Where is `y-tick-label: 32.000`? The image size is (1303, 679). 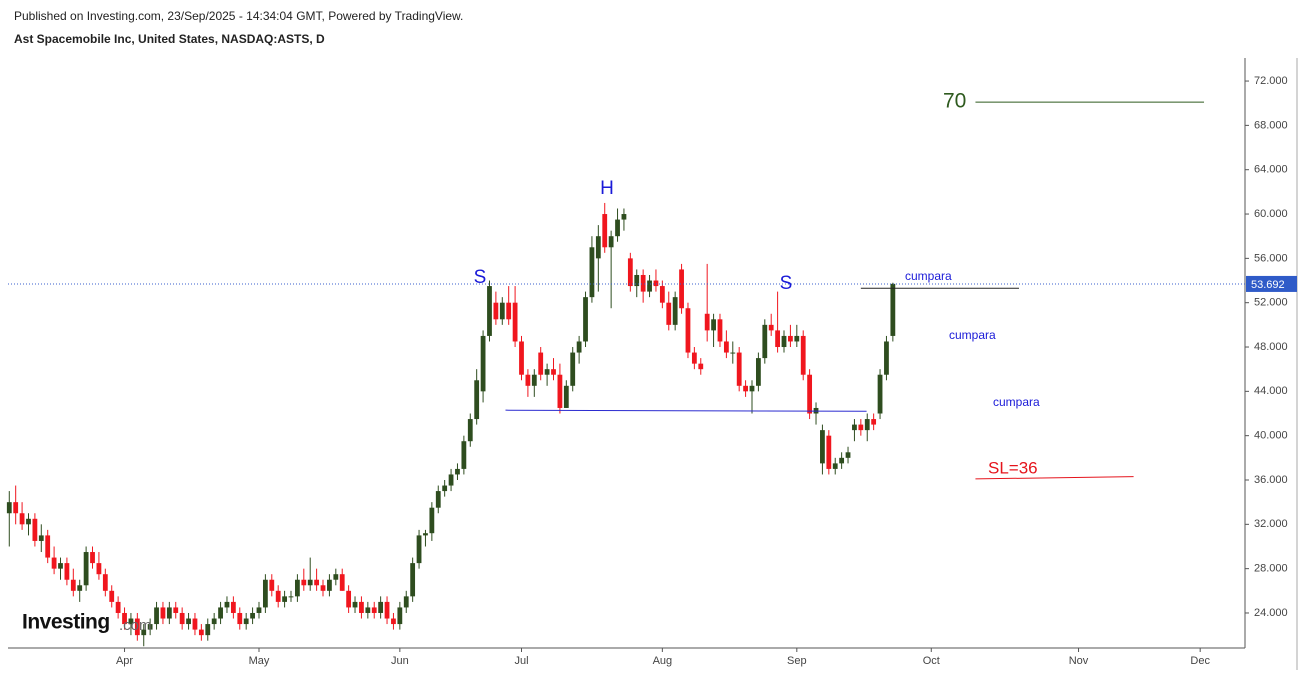
y-tick-label: 32.000 is located at coordinates (1271, 524).